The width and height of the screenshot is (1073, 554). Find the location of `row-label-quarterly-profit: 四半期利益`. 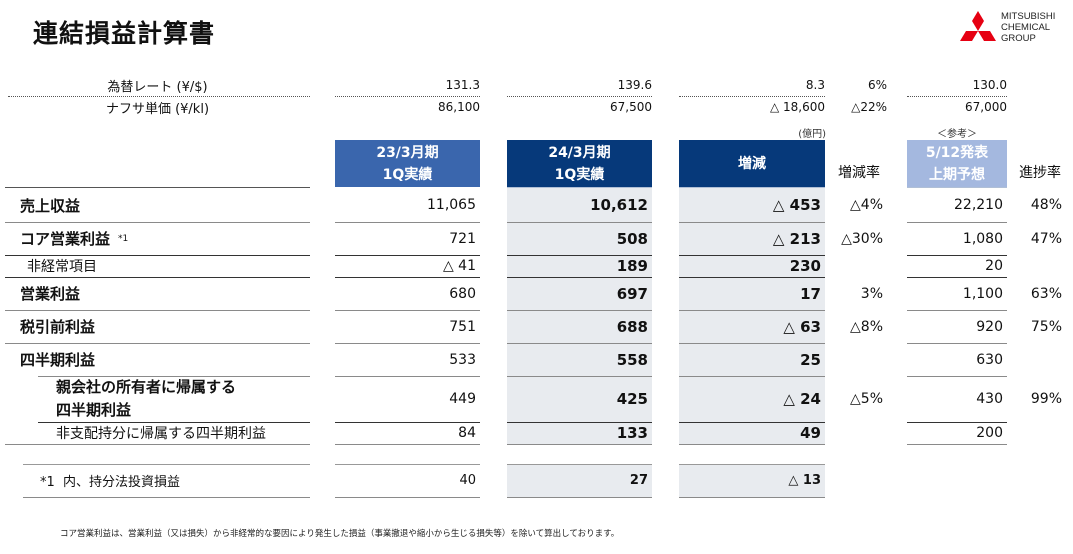

row-label-quarterly-profit: 四半期利益 is located at coordinates (58, 360).